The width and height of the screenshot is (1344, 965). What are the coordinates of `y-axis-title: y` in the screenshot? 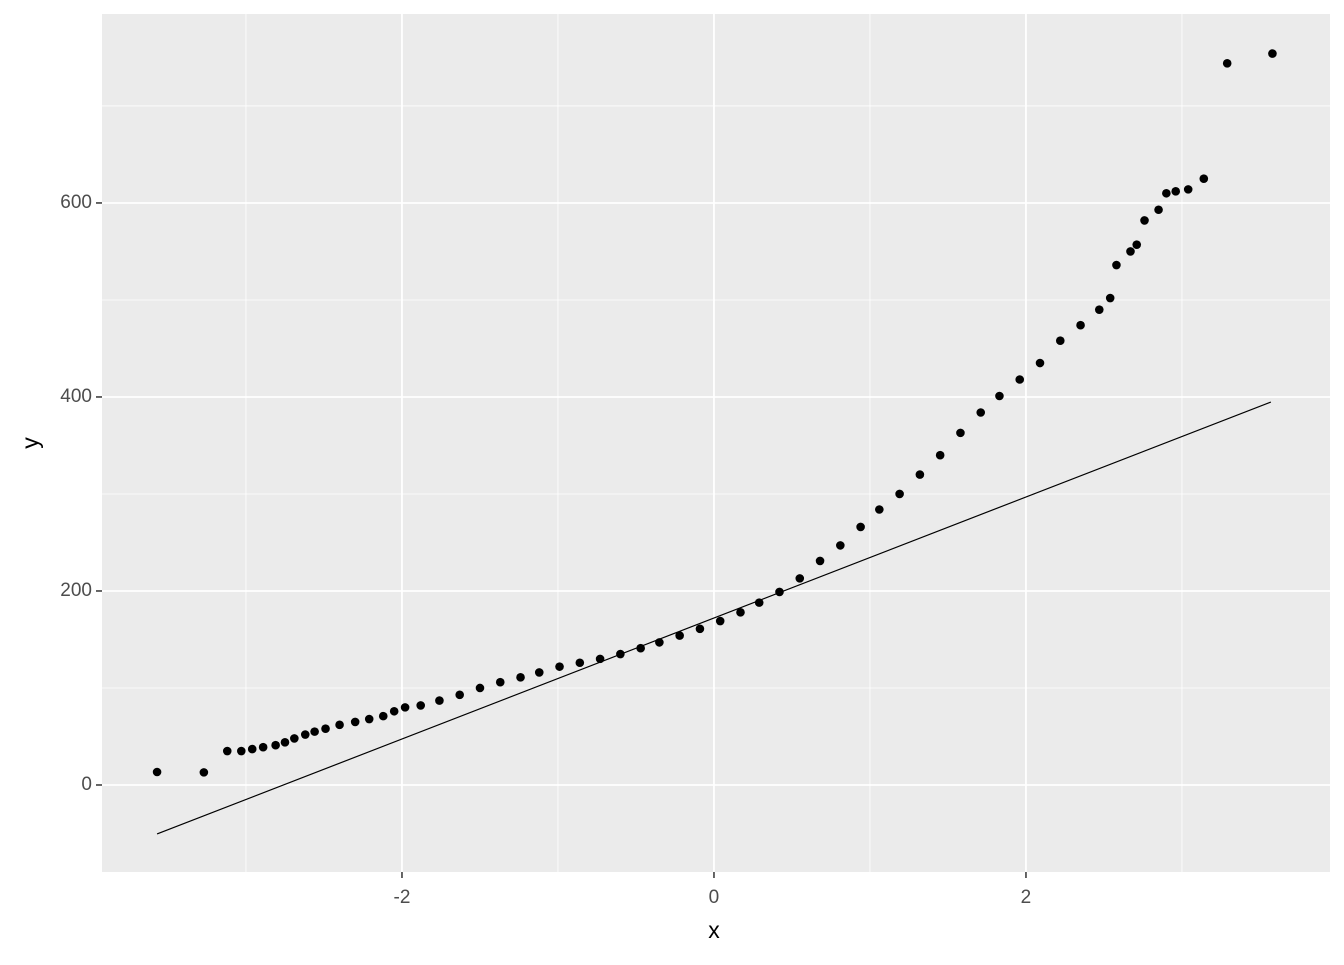 It's located at (30, 443).